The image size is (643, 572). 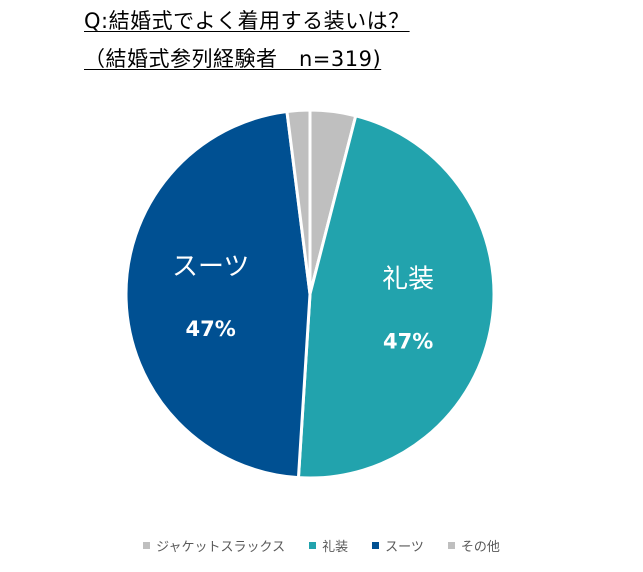 What do you see at coordinates (210, 267) in the screenshot?
I see `data-label-name-suit: スーツ` at bounding box center [210, 267].